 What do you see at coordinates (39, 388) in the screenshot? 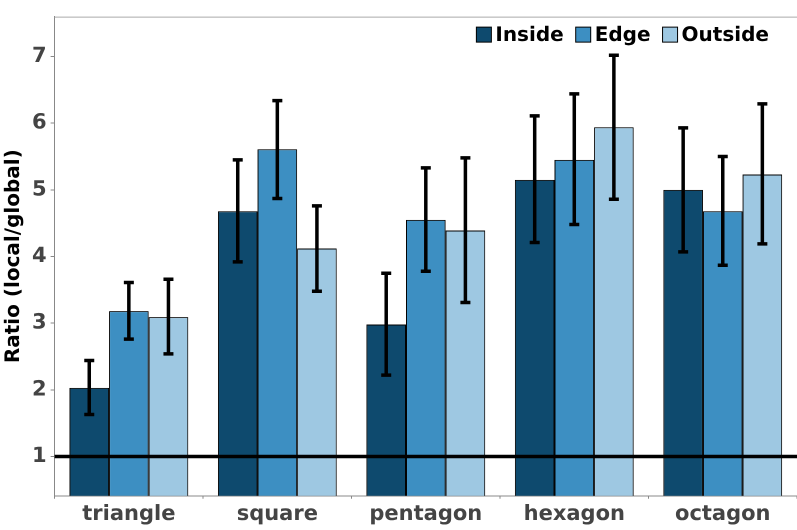
I see `y-tick-label: 2` at bounding box center [39, 388].